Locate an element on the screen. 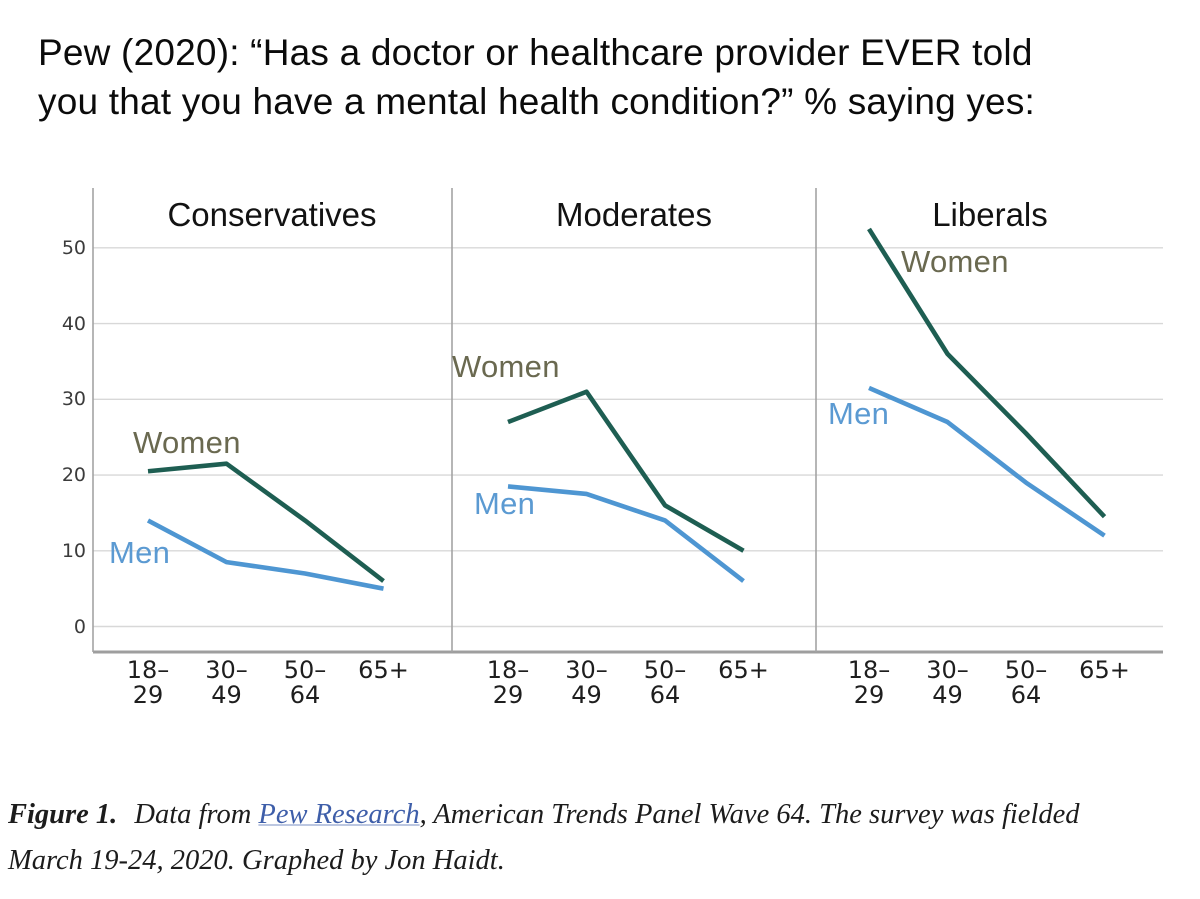 Image resolution: width=1200 pixels, height=899 pixels. y-axis-tick-label: 50 is located at coordinates (73, 247).